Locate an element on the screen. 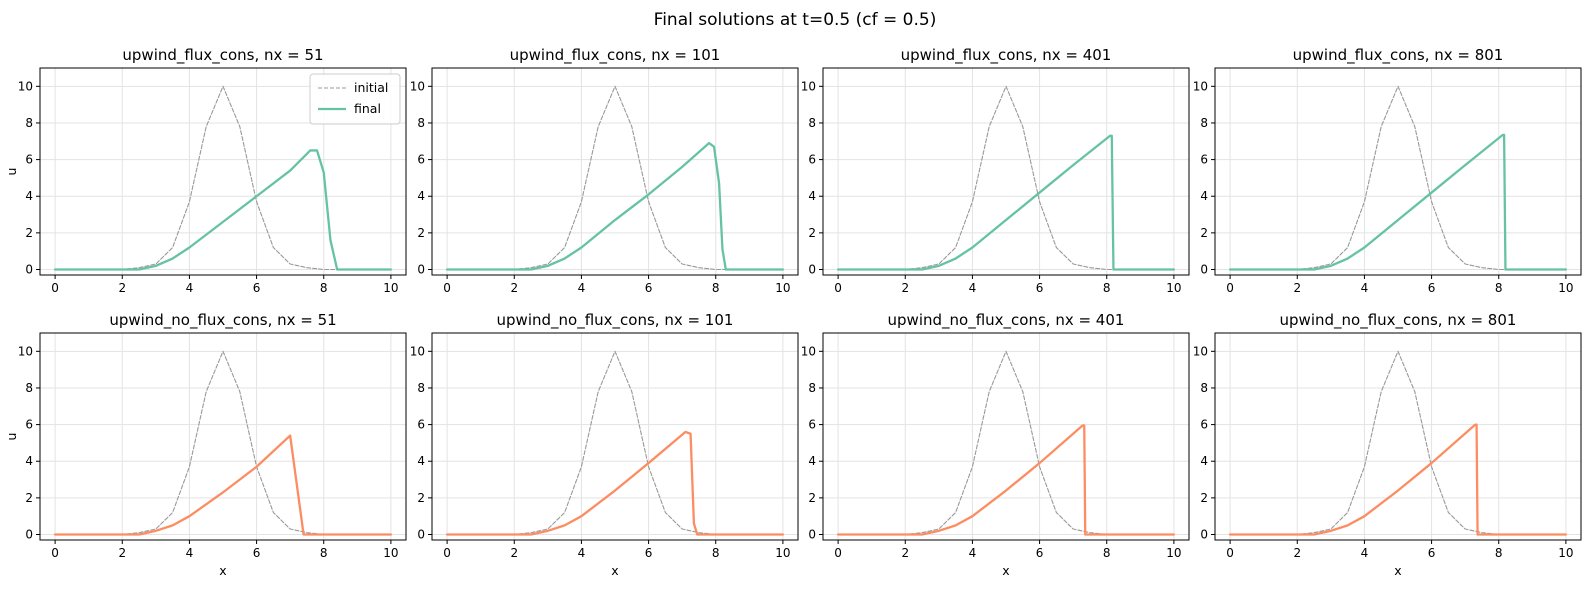  subplot-title: upwind_flux_cons, nx = 401 is located at coordinates (1006, 55).